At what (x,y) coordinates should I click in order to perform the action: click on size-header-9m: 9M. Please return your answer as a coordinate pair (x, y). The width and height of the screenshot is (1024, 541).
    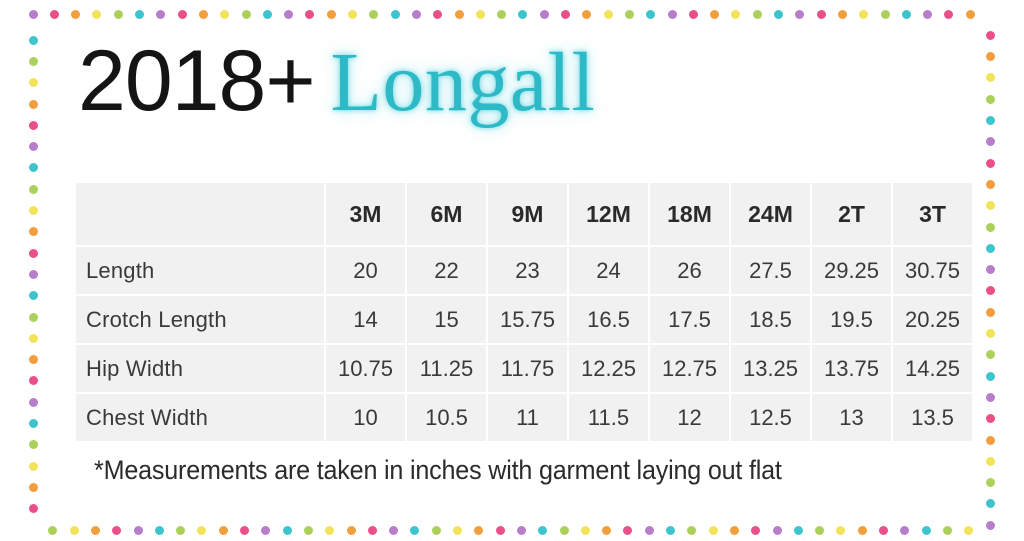
    Looking at the image, I should click on (527, 214).